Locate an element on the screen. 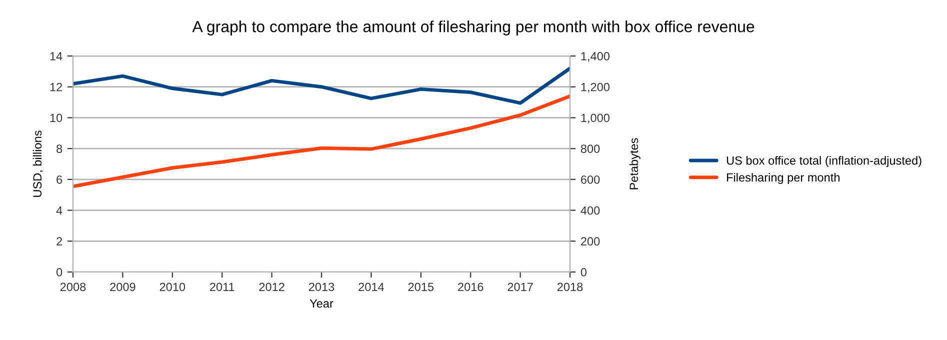 This screenshot has width=947, height=340. x-tick-label: 2017 is located at coordinates (520, 287).